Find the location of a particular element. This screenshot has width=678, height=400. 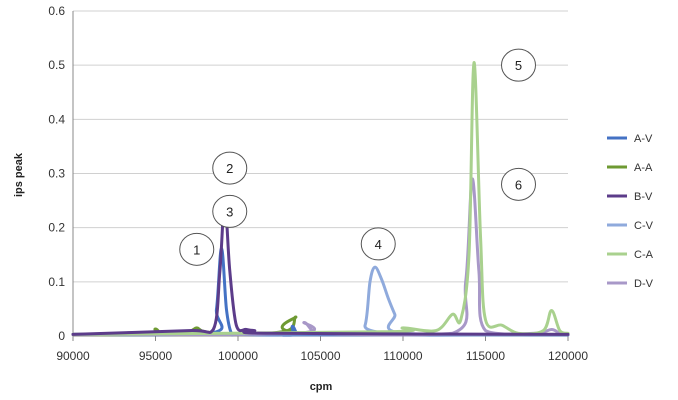

x-tick-label: 100000 is located at coordinates (238, 356).